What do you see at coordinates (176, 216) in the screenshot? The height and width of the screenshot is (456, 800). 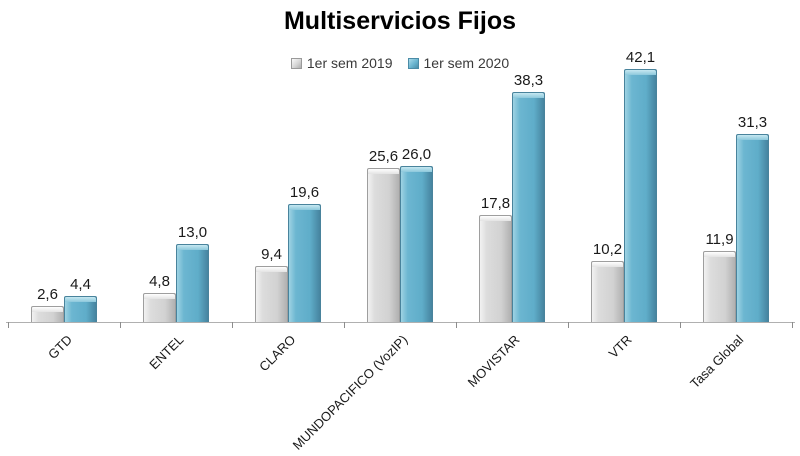 I see `bar-group-entel: 4,8 13,0 ENTEL` at bounding box center [176, 216].